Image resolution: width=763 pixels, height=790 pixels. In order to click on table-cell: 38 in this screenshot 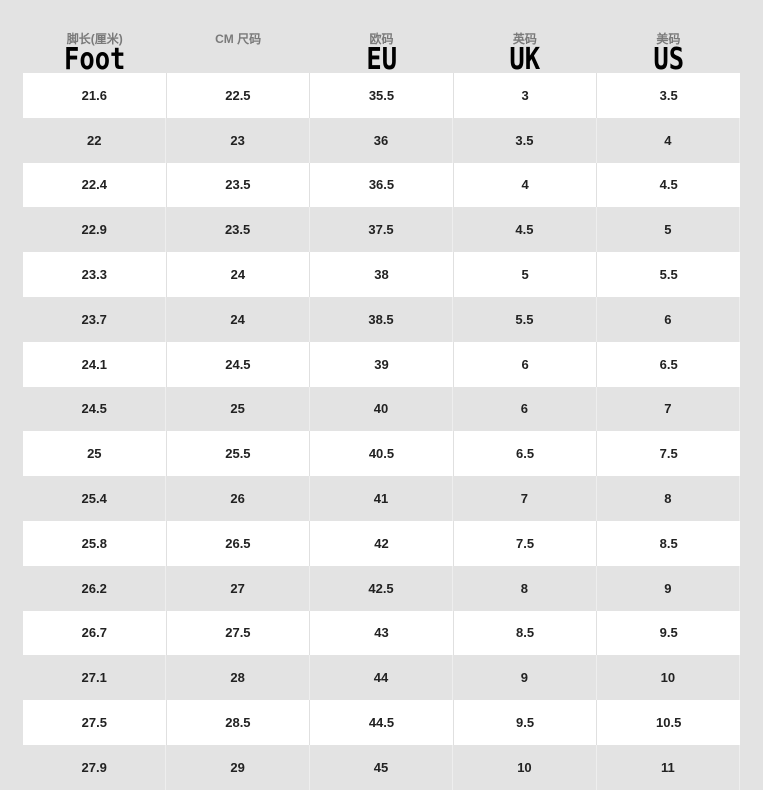, I will do `click(382, 274)`.